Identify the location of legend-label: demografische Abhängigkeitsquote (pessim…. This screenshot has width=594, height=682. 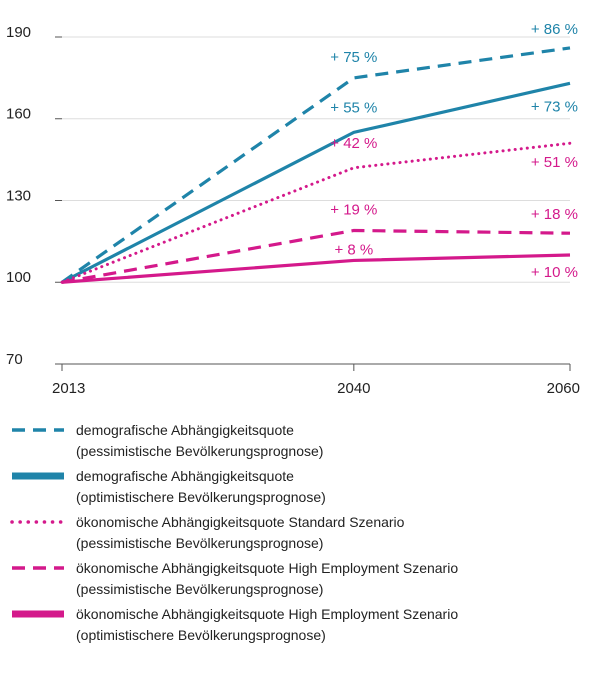
(200, 440).